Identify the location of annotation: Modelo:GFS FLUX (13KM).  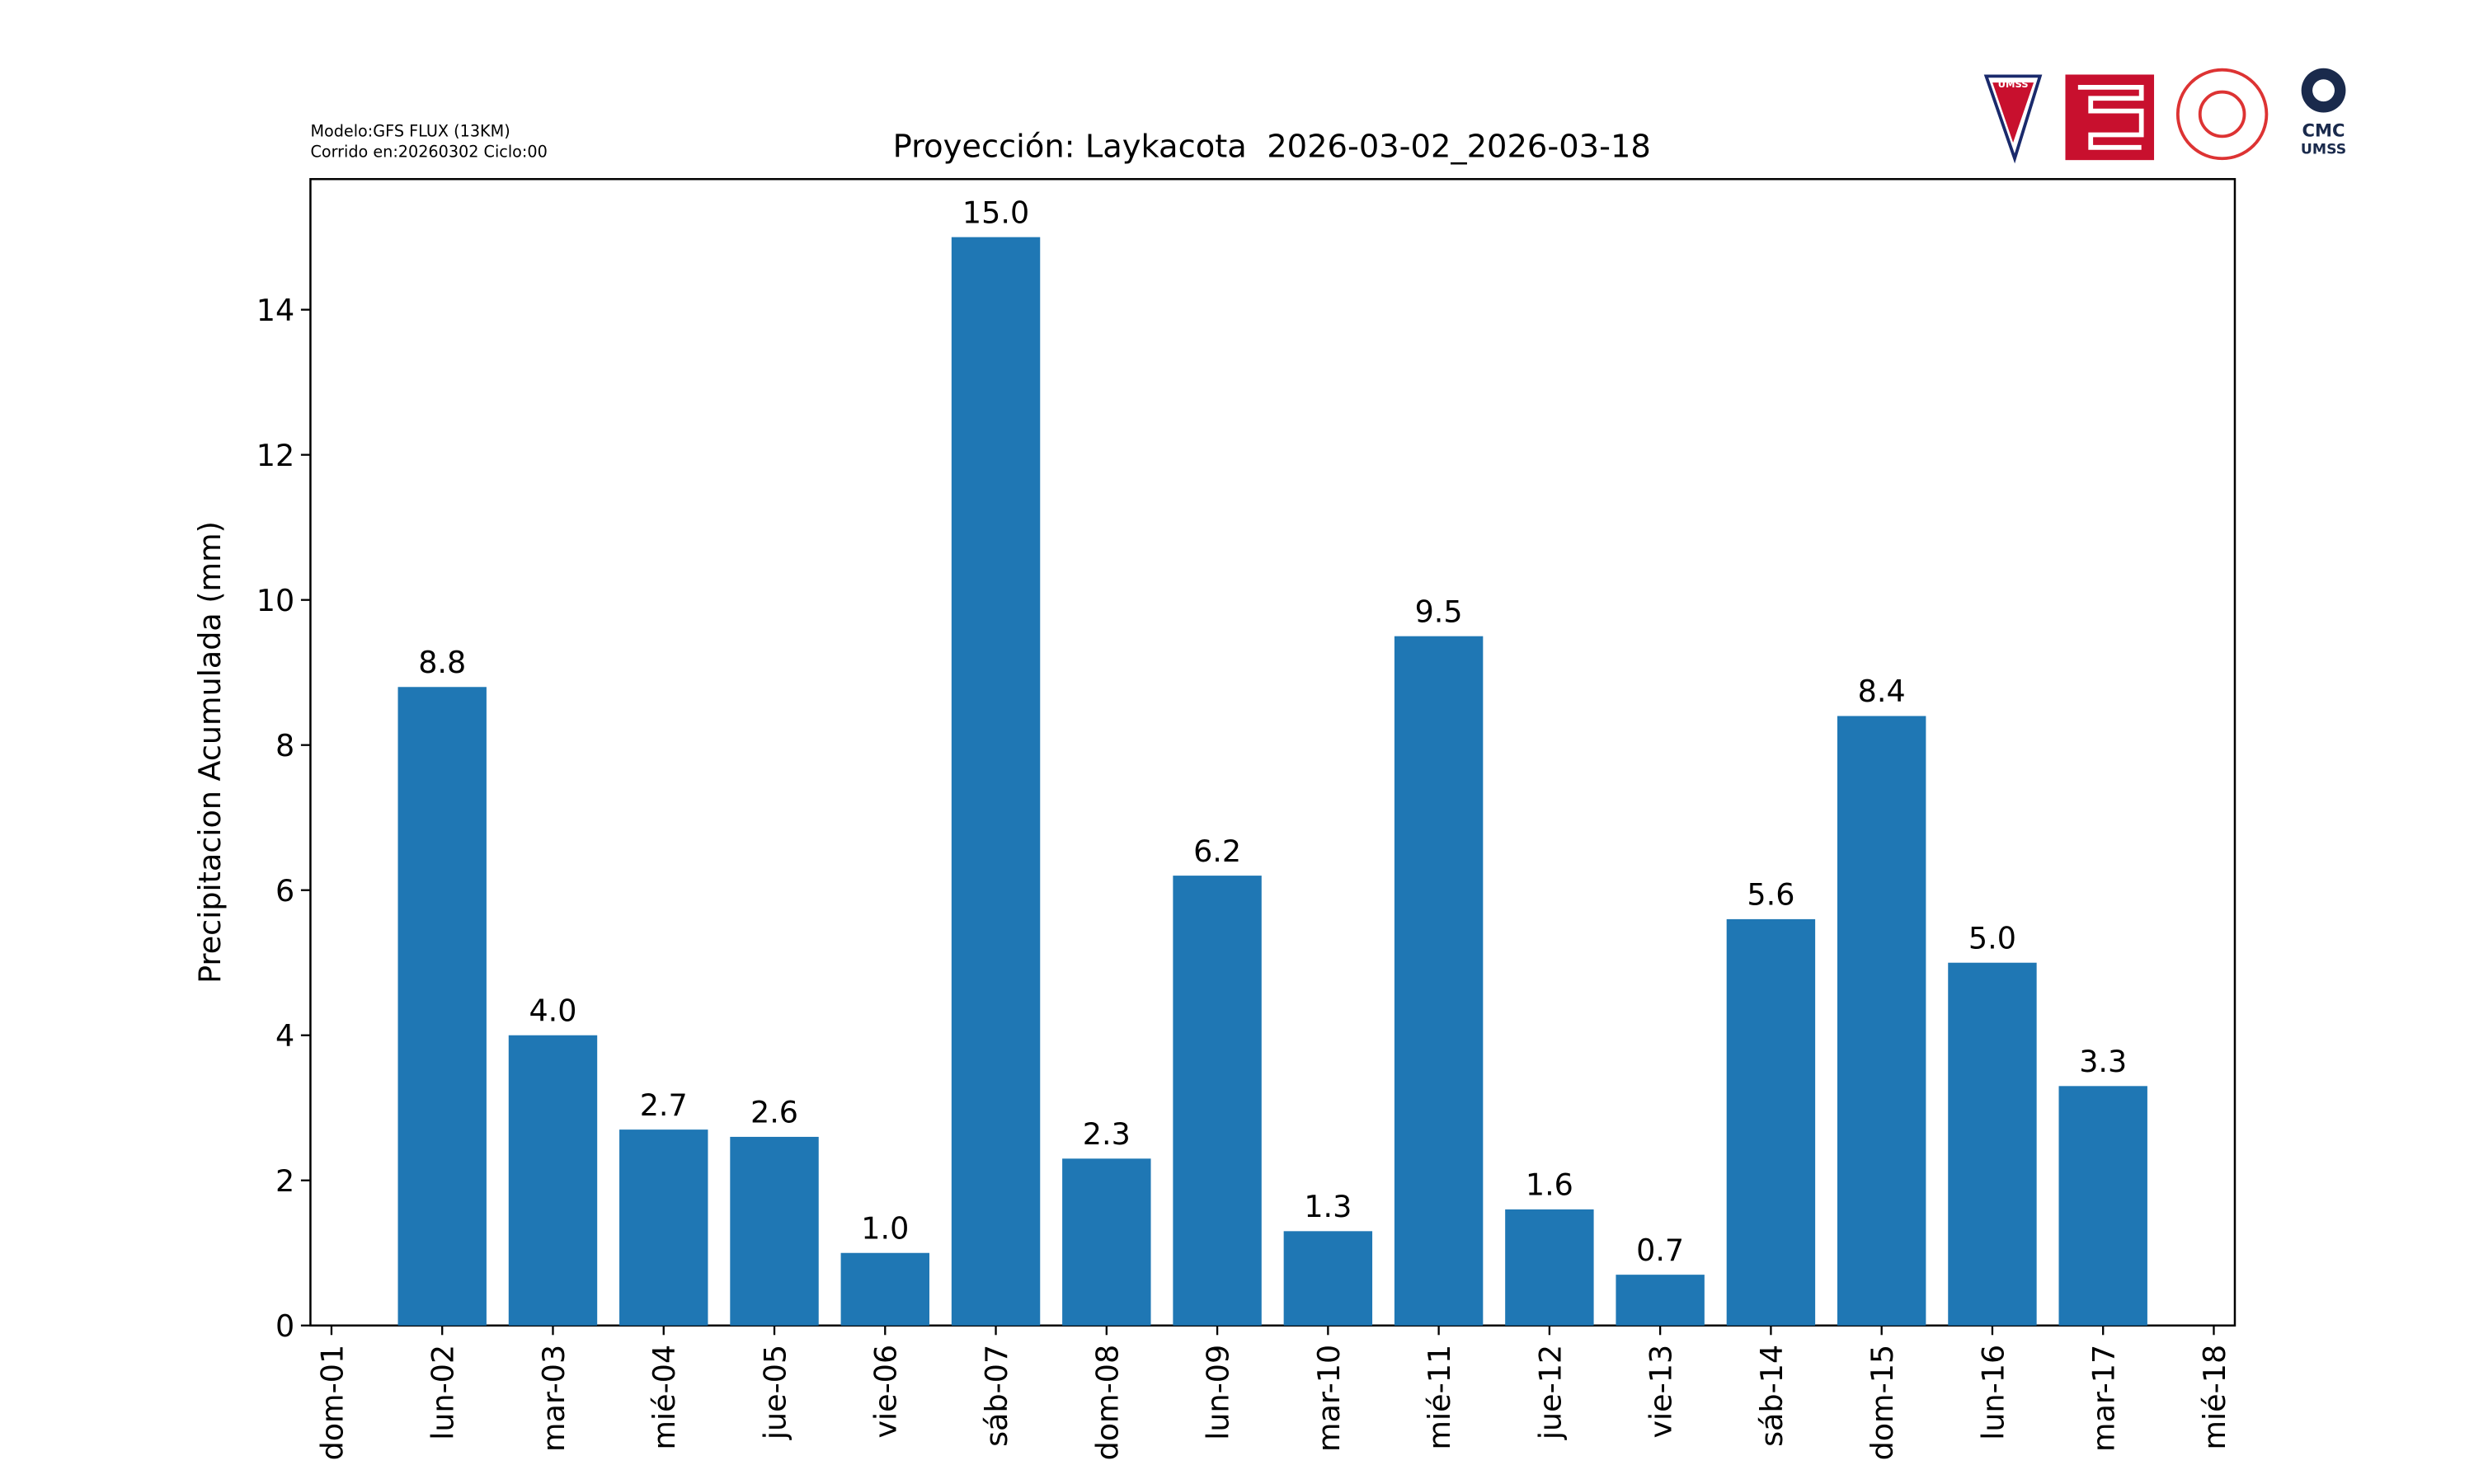
(410, 130).